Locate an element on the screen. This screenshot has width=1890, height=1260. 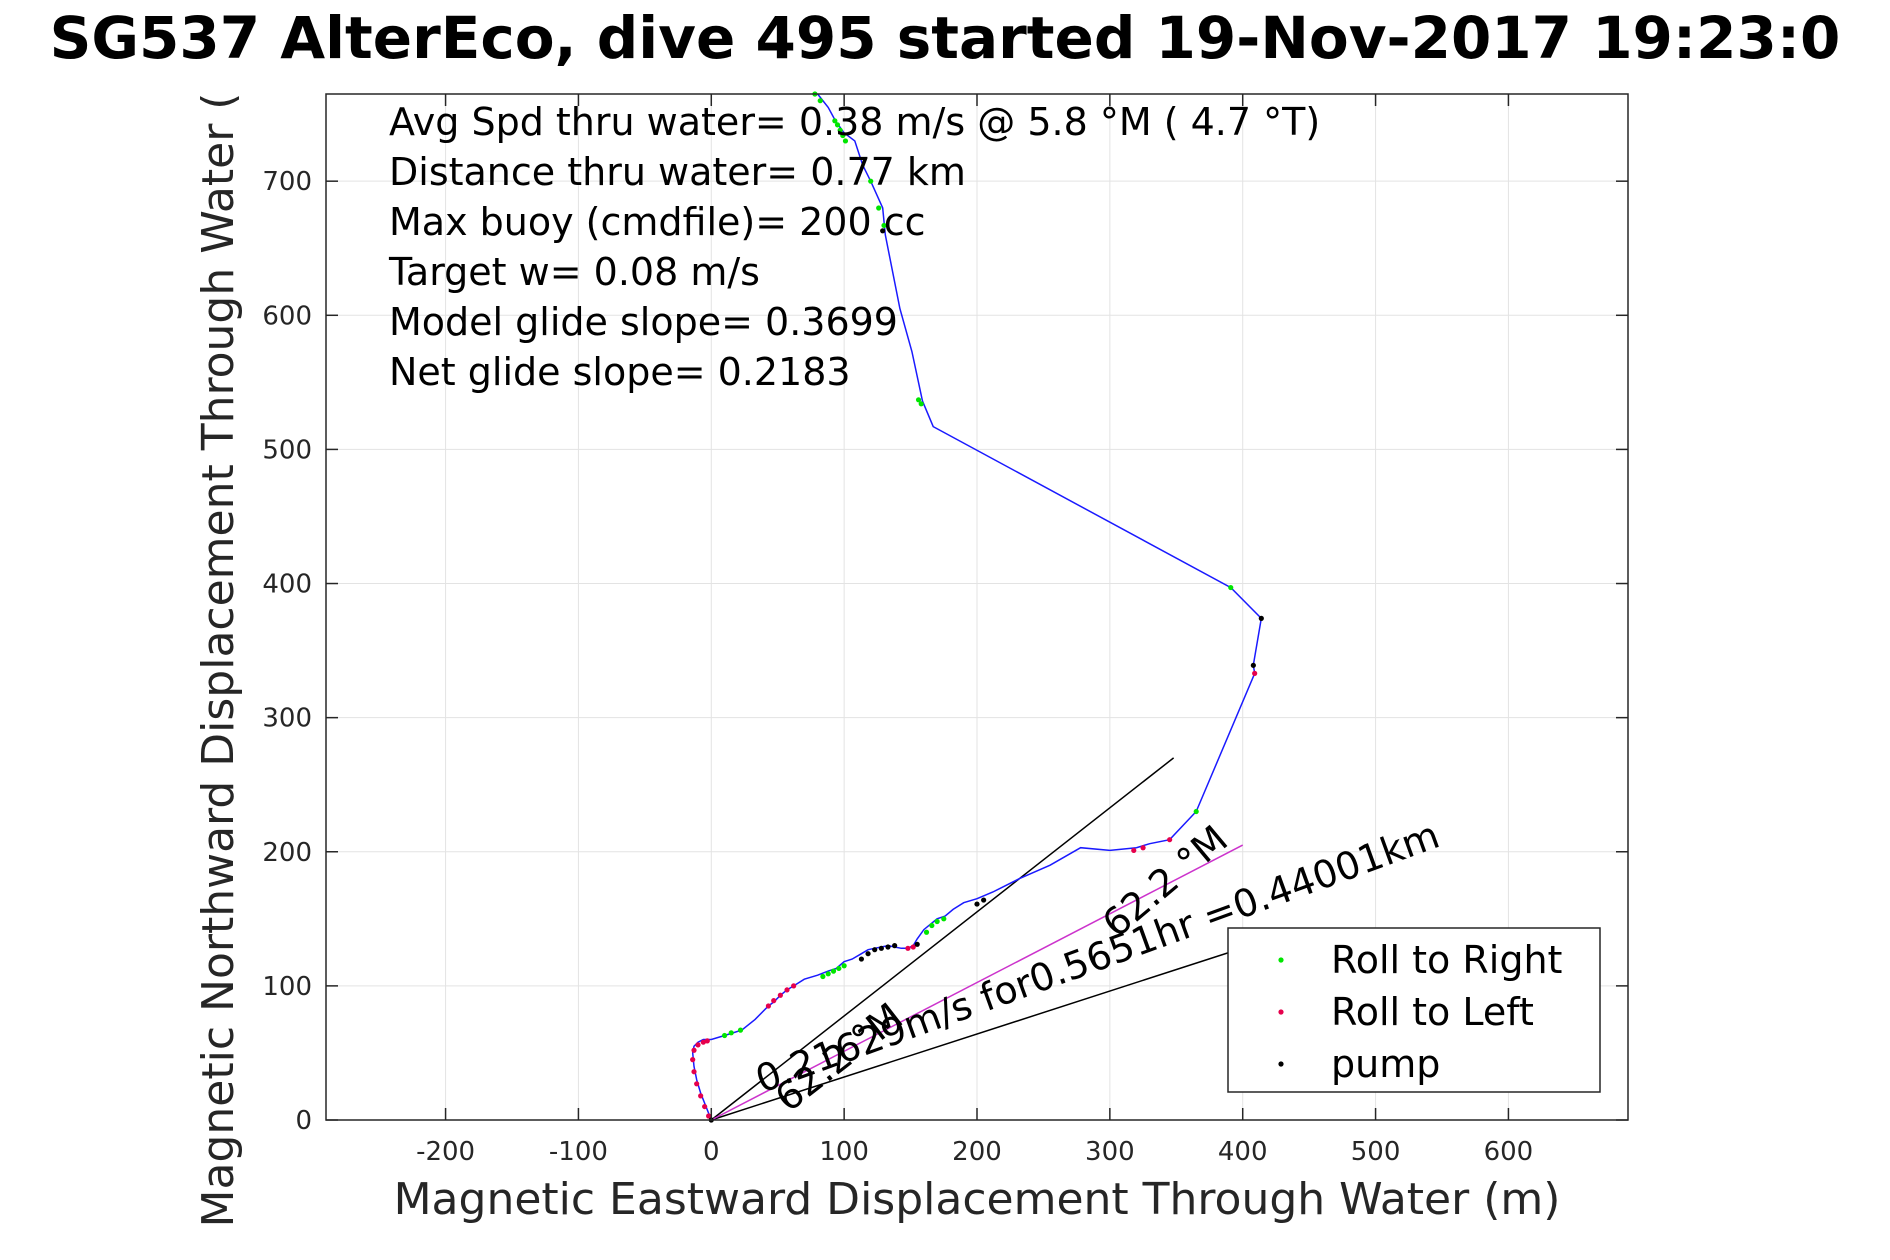
y-tick-label: 300 is located at coordinates (287, 719).